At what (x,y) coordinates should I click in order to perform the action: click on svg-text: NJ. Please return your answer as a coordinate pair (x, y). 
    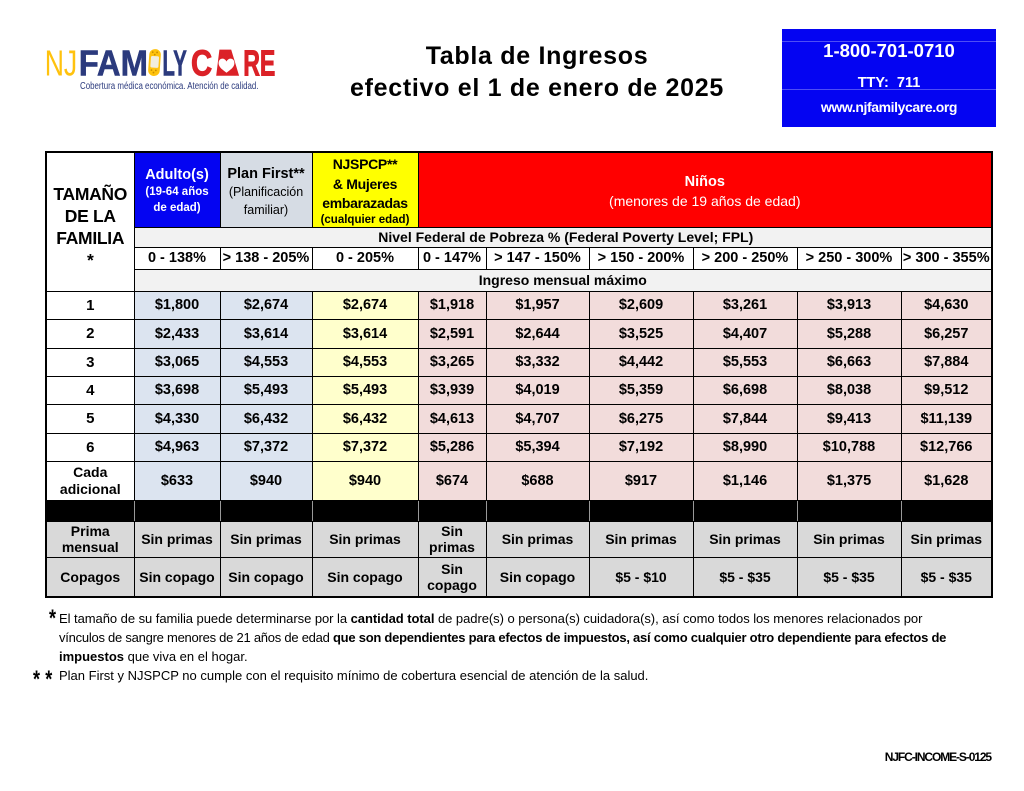
    Looking at the image, I should click on (61, 63).